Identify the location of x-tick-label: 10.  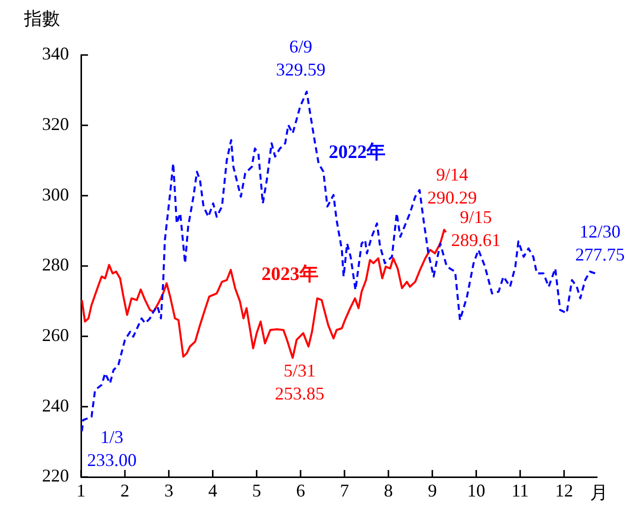
(476, 490).